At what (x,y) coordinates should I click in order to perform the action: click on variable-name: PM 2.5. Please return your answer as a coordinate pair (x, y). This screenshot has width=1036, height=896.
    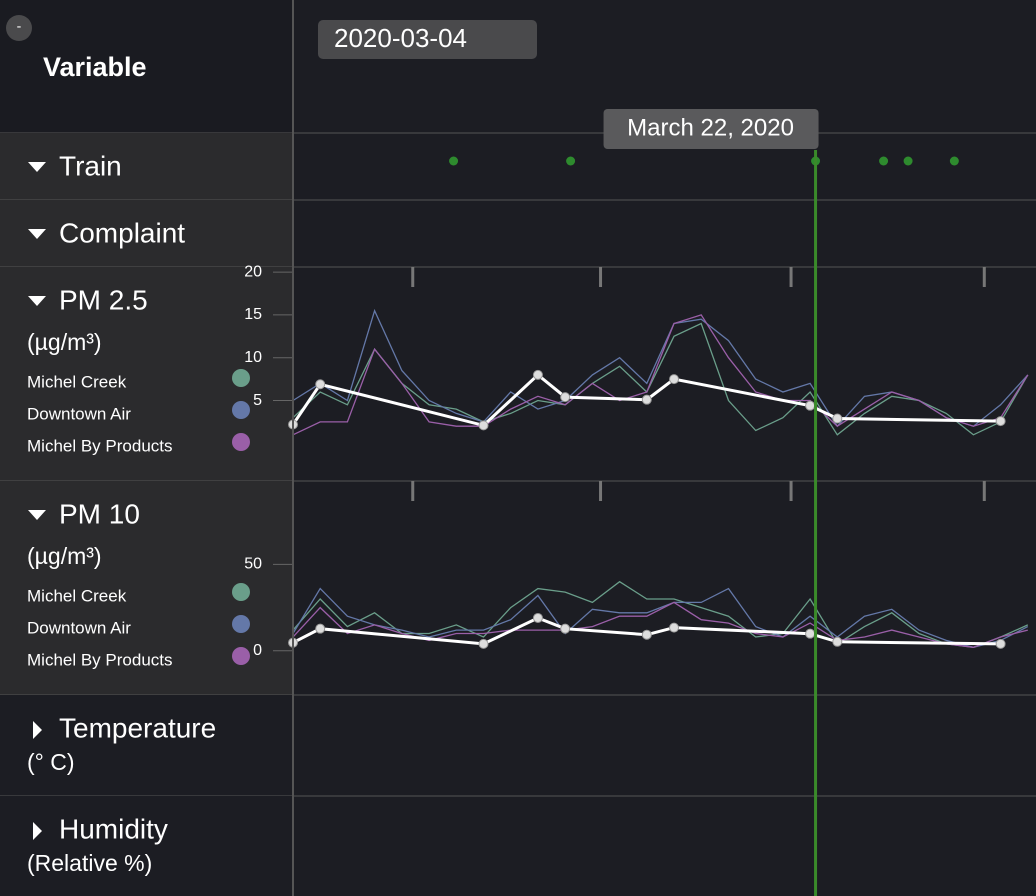
    Looking at the image, I should click on (103, 299).